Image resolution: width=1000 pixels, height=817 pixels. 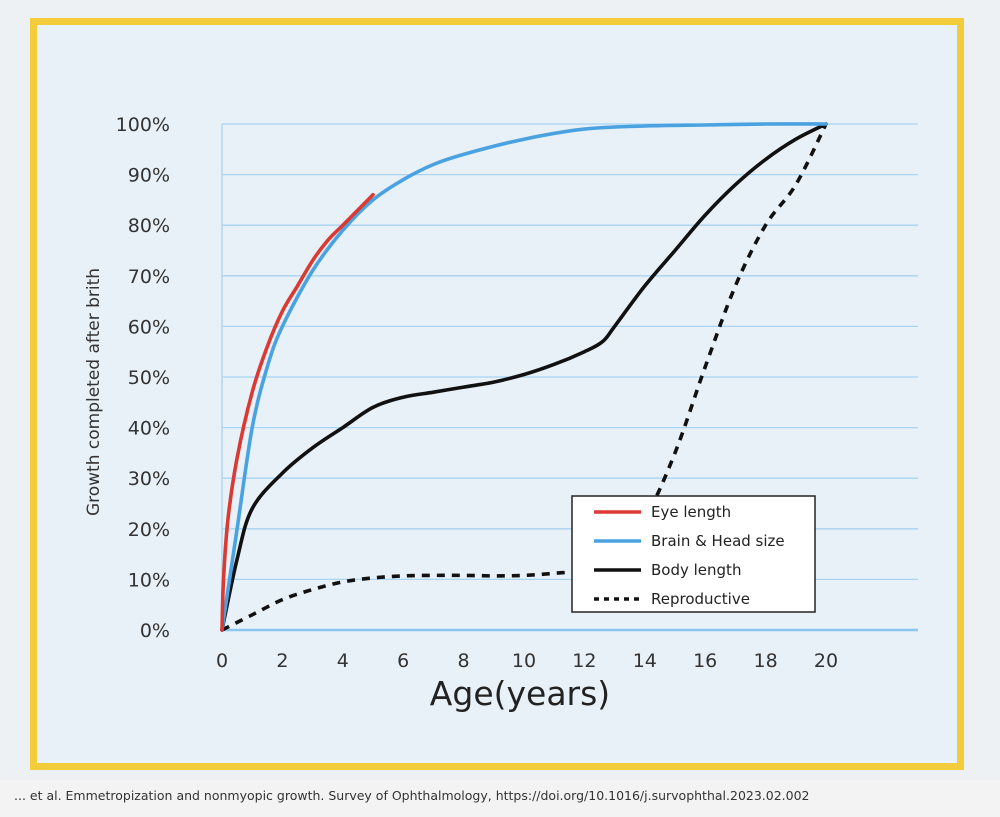 I want to click on x-tick-label: 2, so click(x=282, y=661).